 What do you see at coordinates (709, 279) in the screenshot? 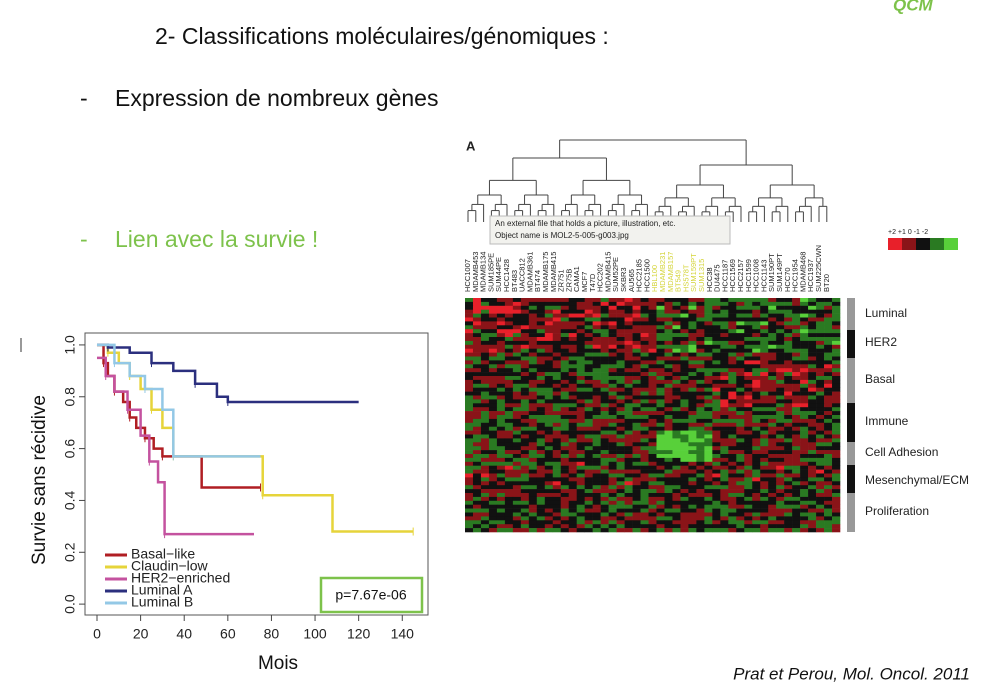
I see `cell-line-label: HCC38` at bounding box center [709, 279].